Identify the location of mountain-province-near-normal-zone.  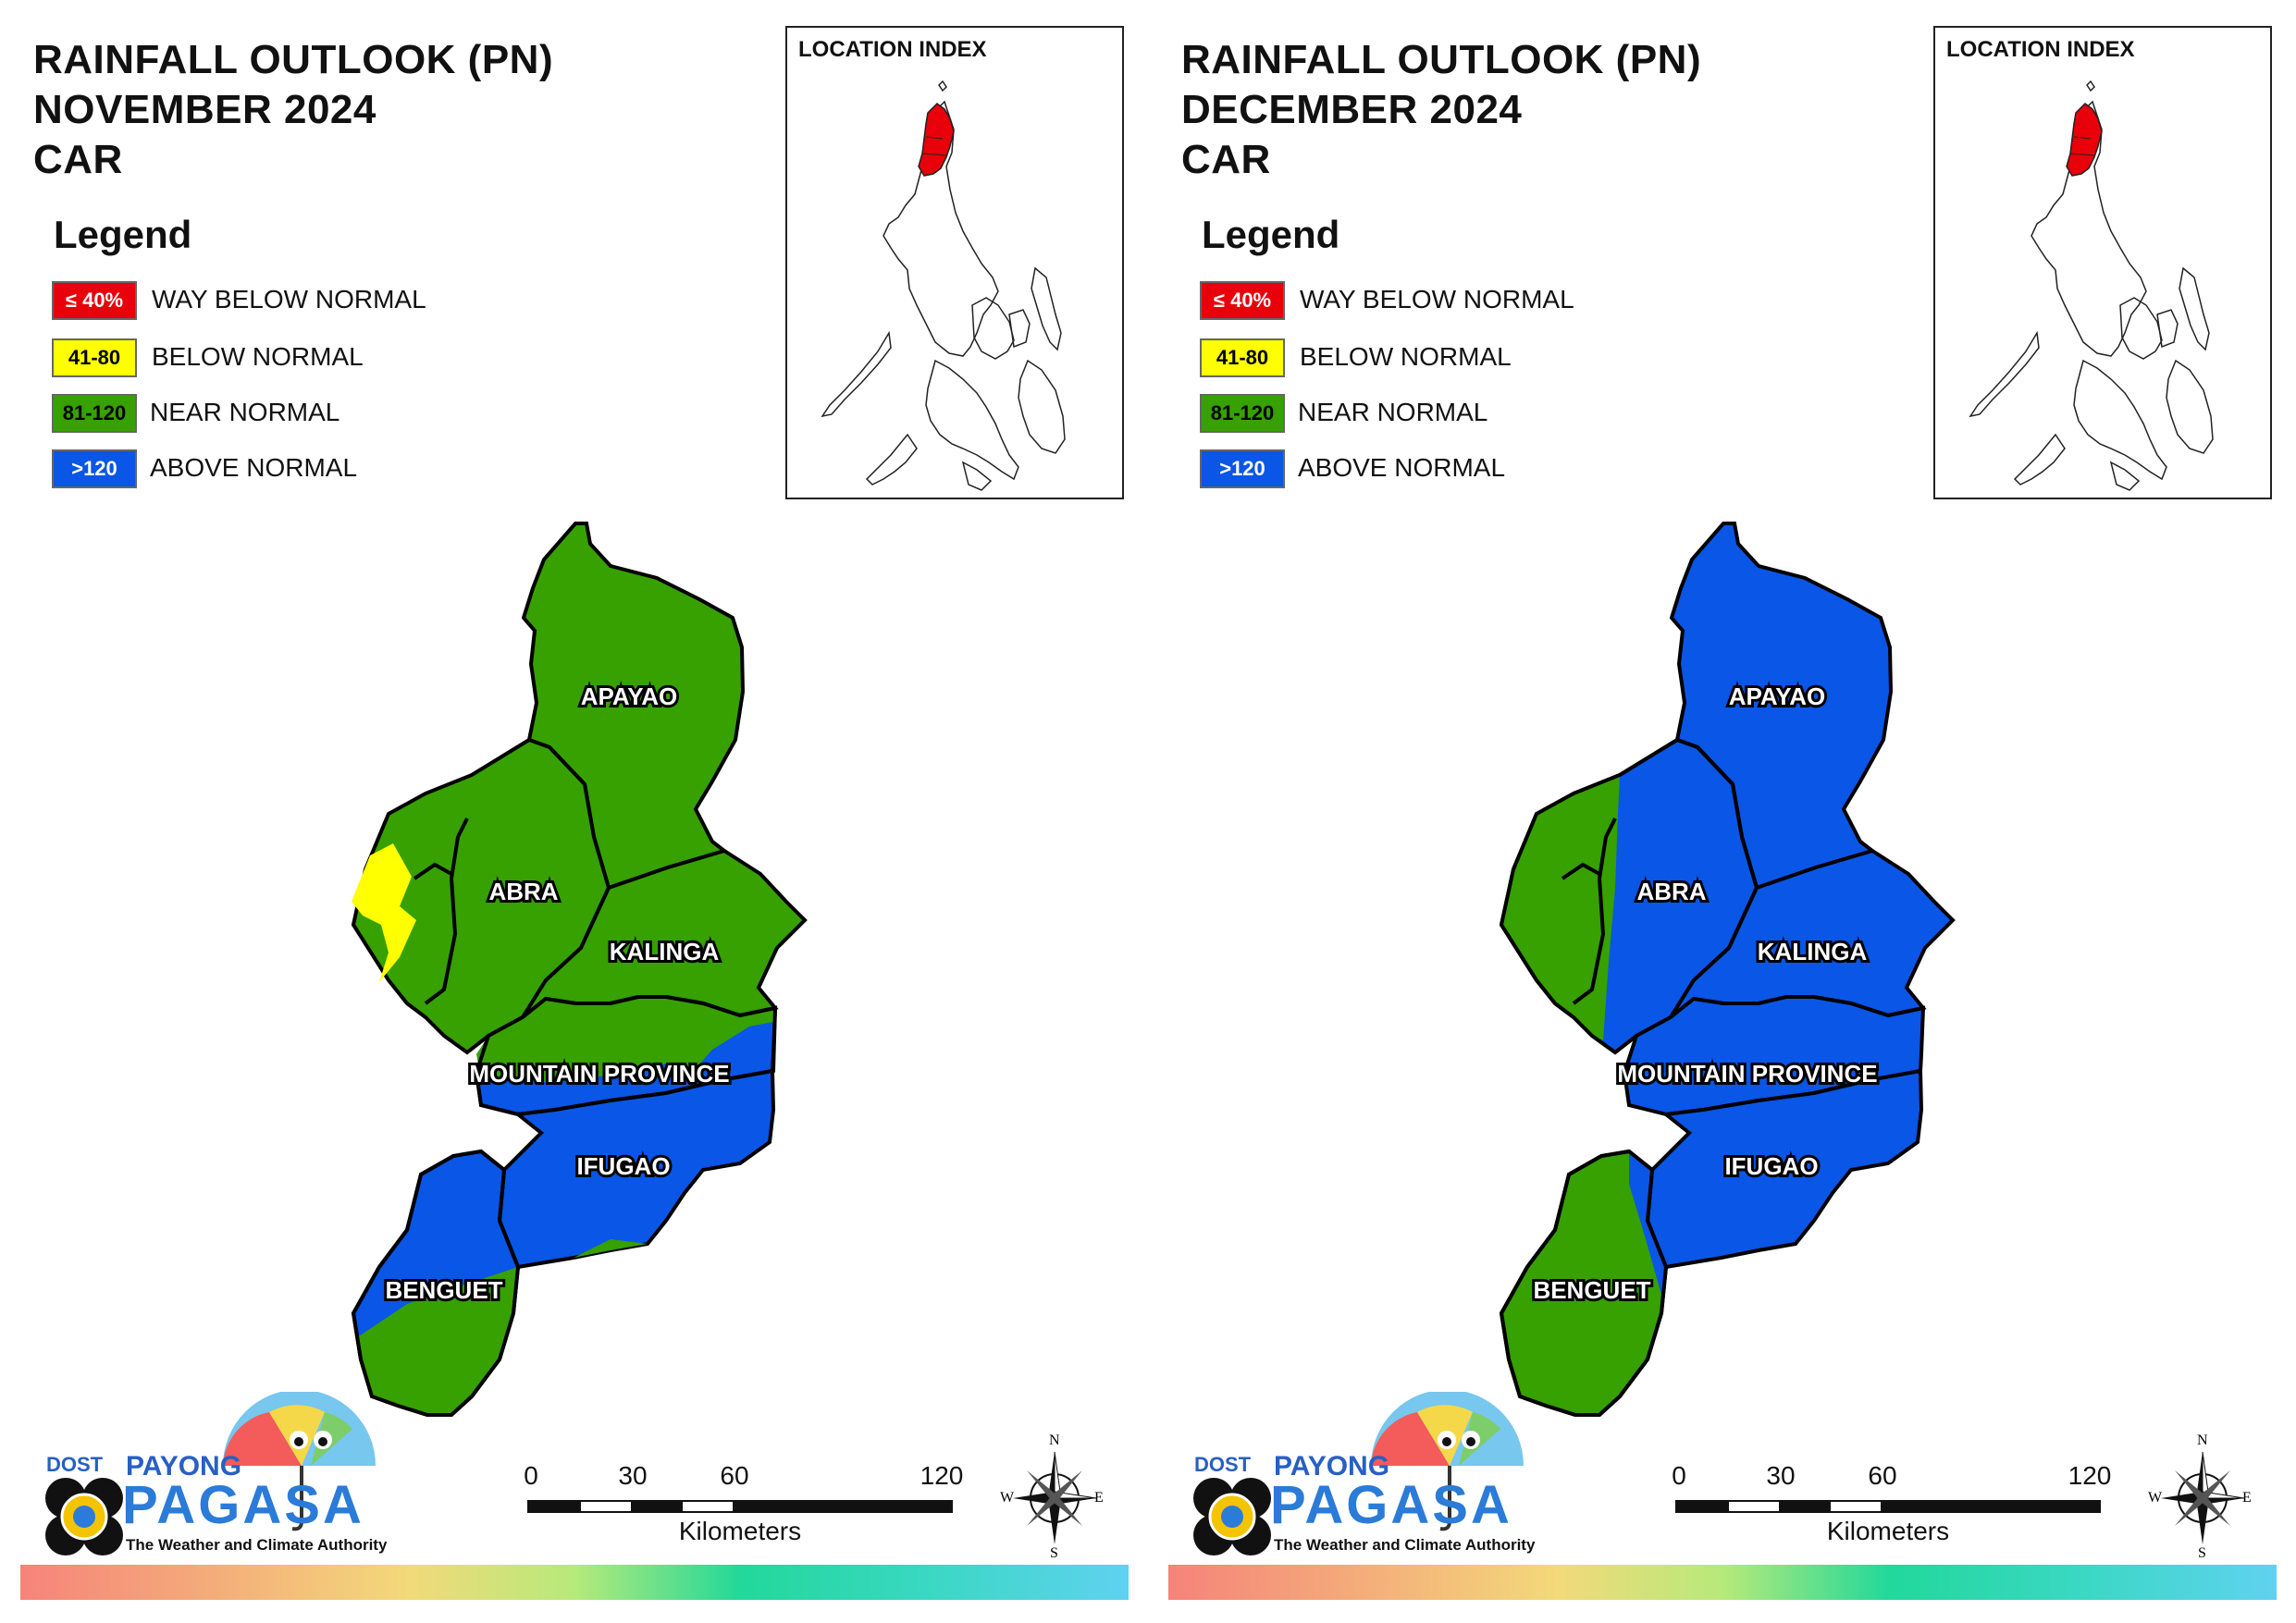
(625, 1039).